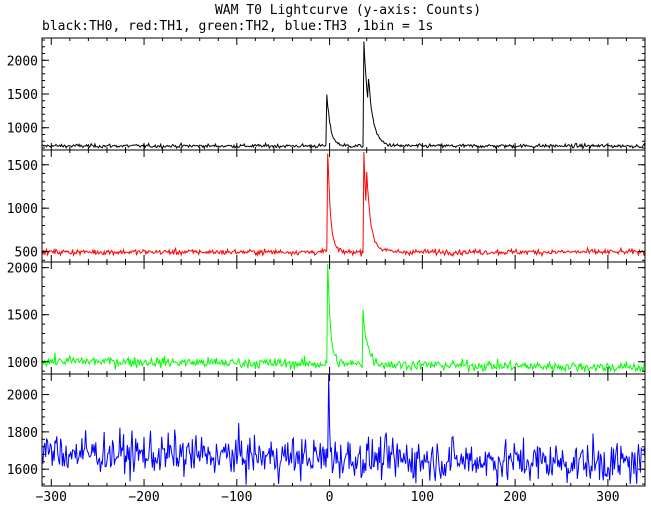  I want to click on x-tick-label: 200, so click(514, 497).